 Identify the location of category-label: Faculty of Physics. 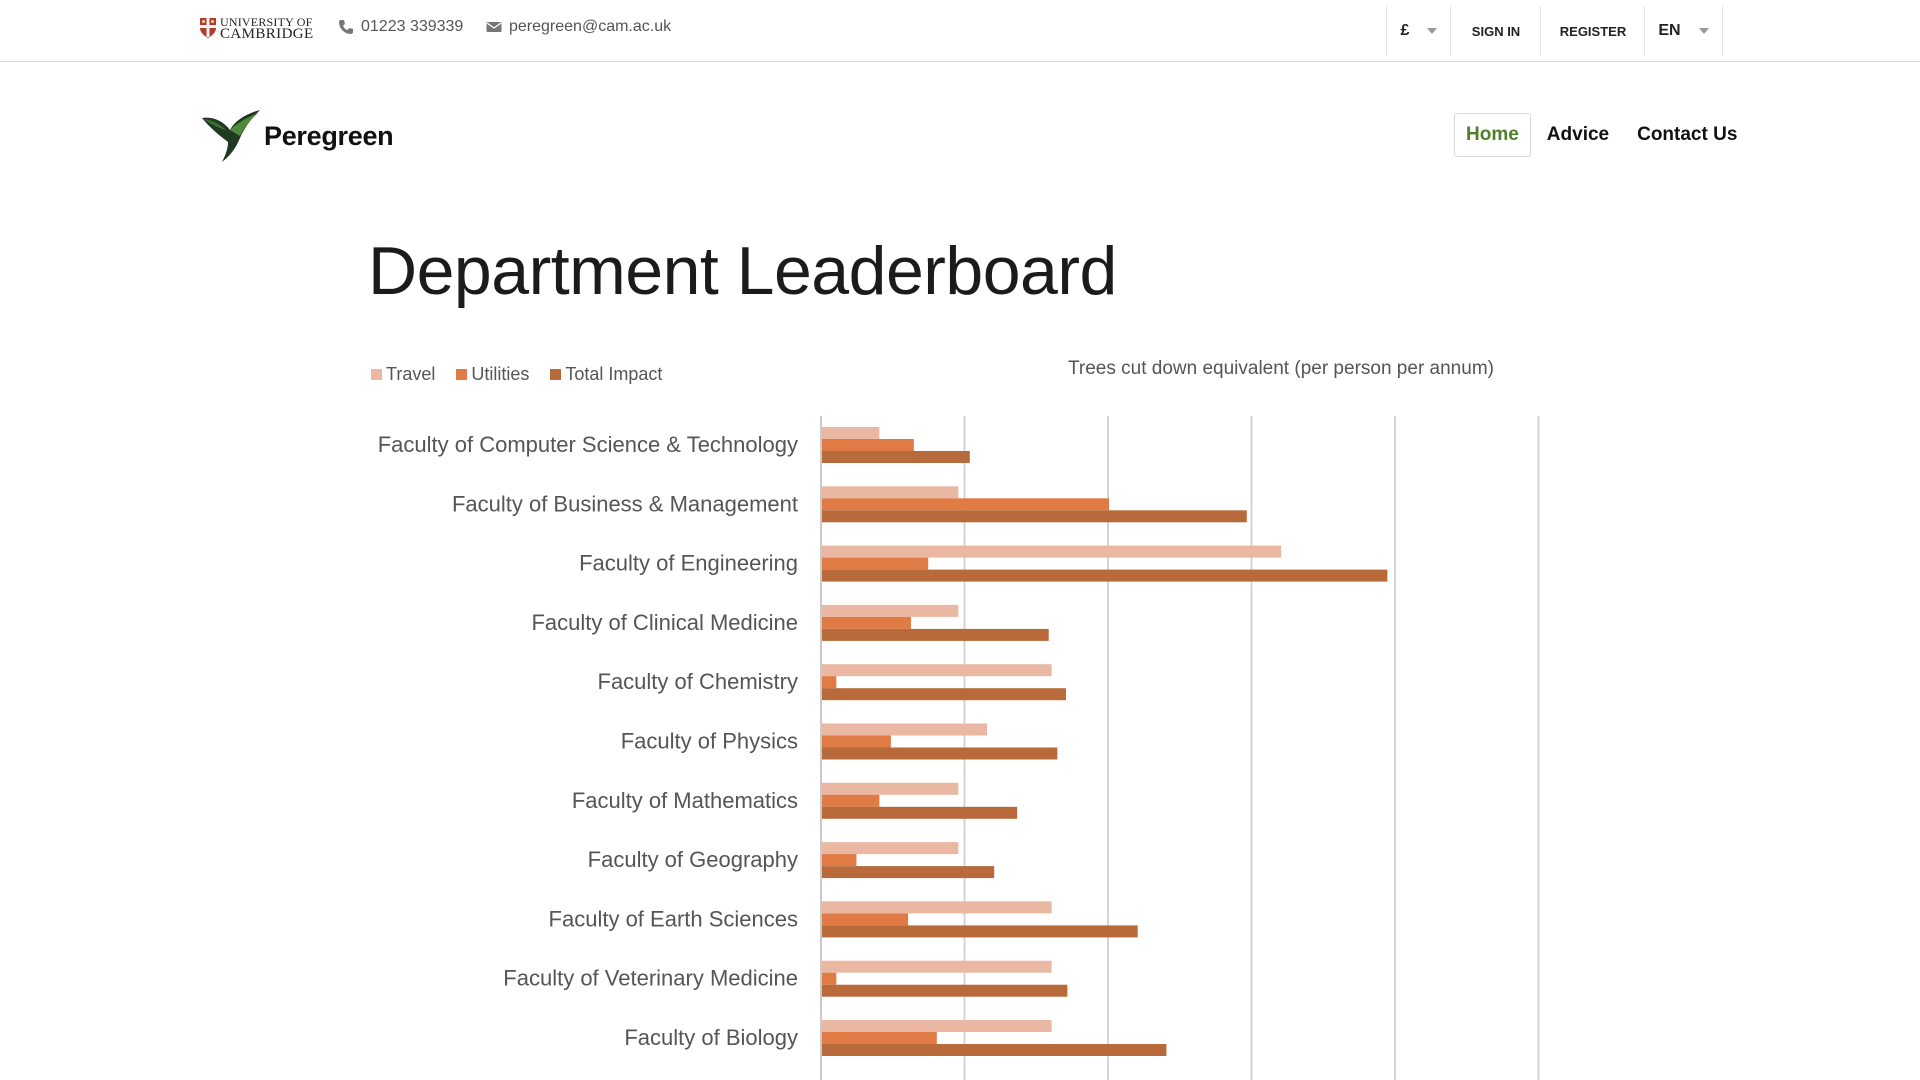
(709, 741).